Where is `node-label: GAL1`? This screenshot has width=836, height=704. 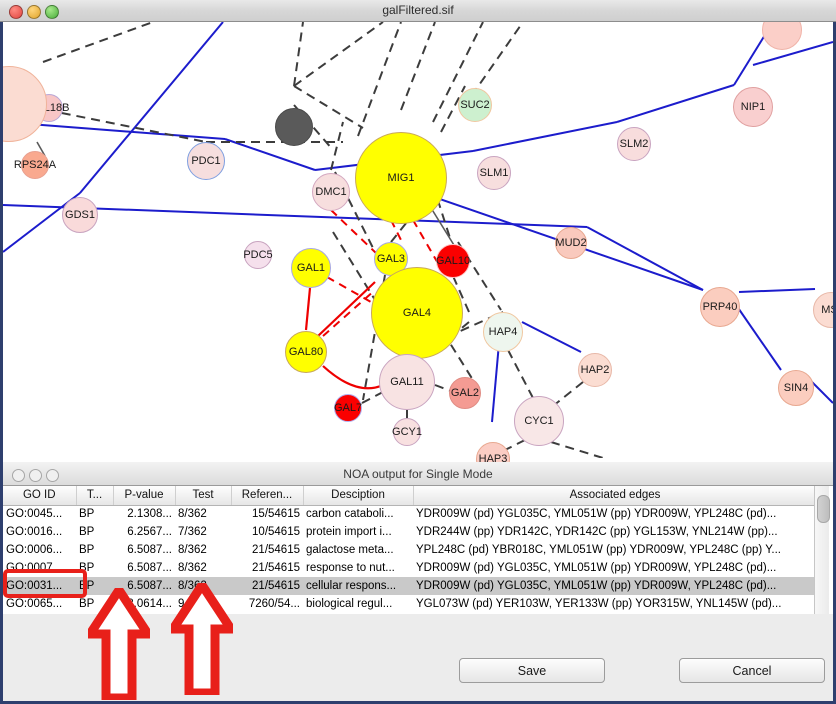 node-label: GAL1 is located at coordinates (311, 268).